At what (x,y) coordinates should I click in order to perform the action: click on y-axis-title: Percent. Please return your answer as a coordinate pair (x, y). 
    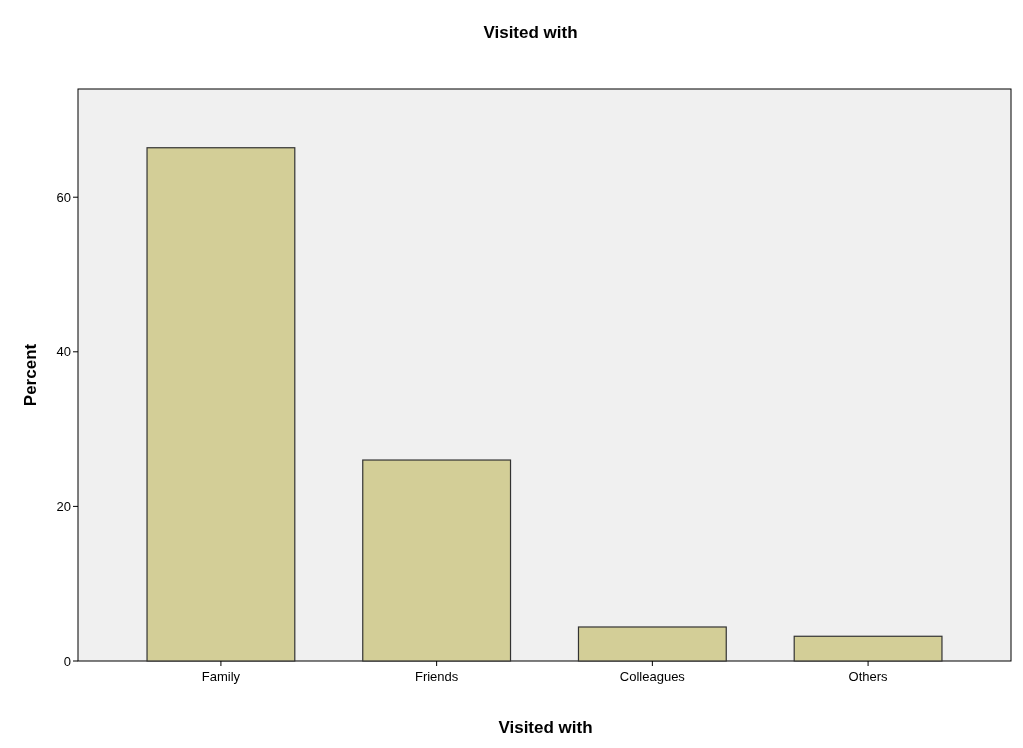
    Looking at the image, I should click on (30, 375).